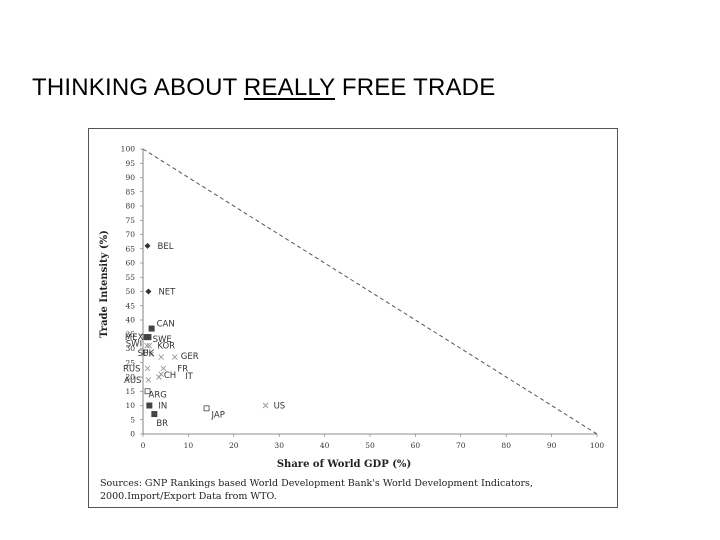 Image resolution: width=720 pixels, height=540 pixels. What do you see at coordinates (461, 445) in the screenshot?
I see `x-tick-label: 70` at bounding box center [461, 445].